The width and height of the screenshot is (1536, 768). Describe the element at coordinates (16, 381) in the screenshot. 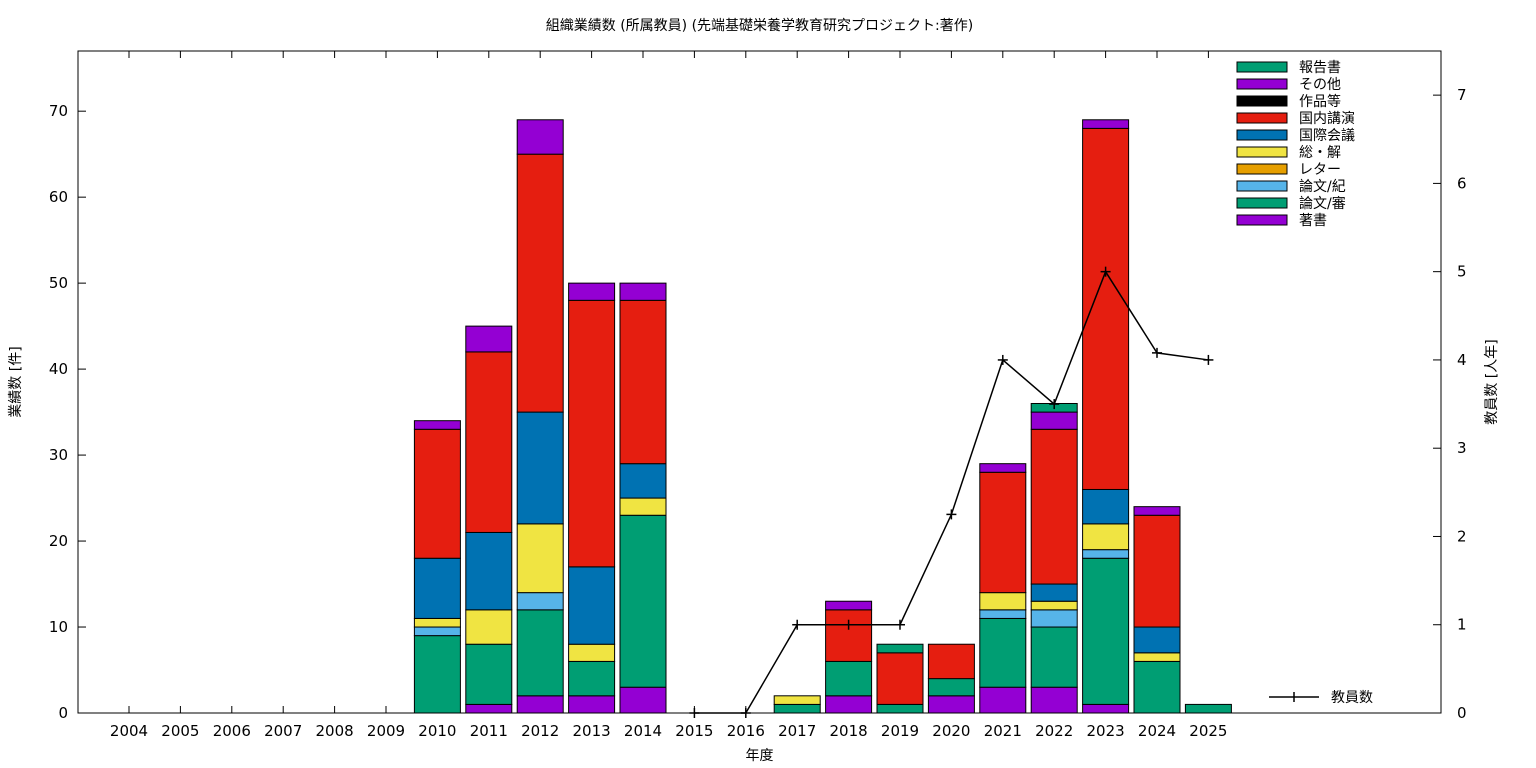

I see `y-axis-label: 業績数 [件]` at that location.